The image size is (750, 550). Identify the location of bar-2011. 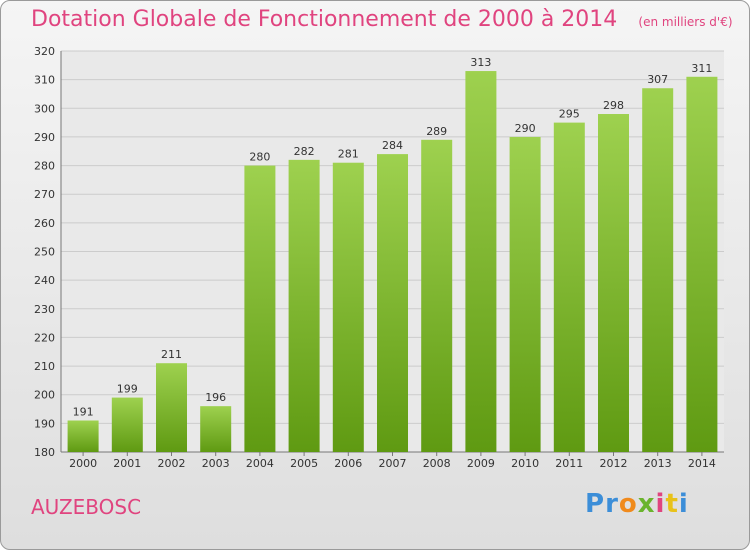
(569, 287).